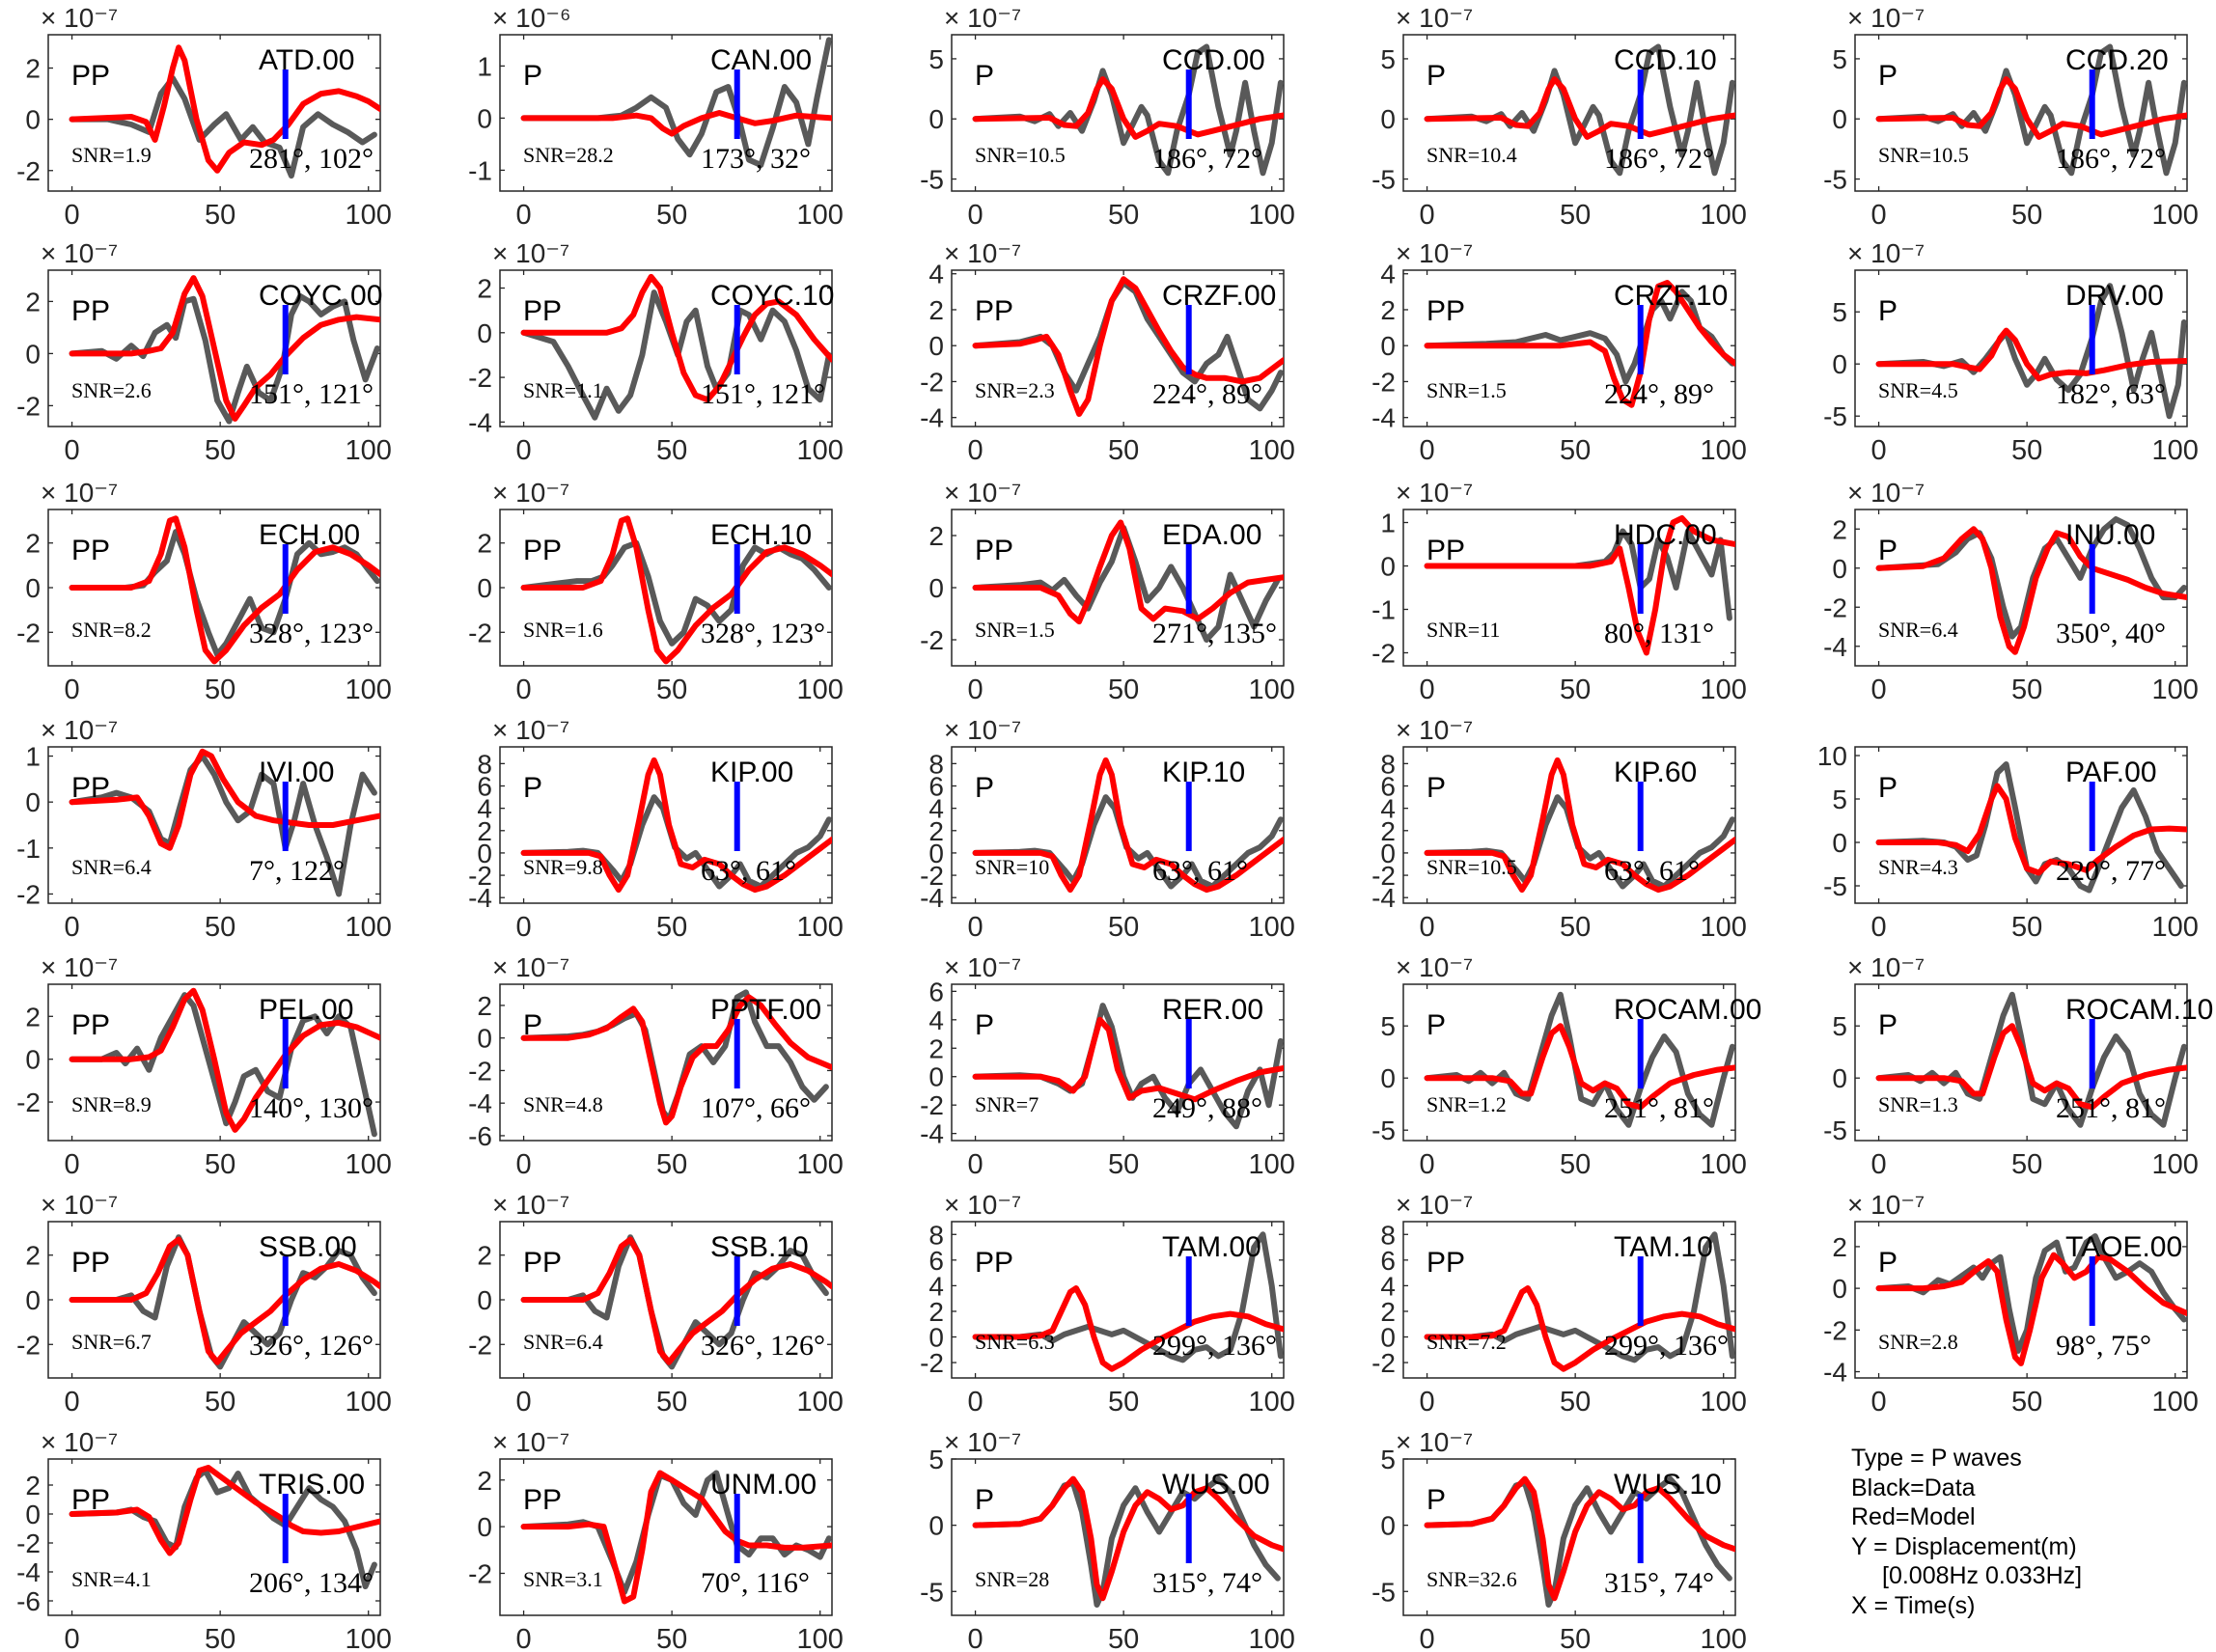  What do you see at coordinates (1982, 1575) in the screenshot?
I see `legend-band: [0.008Hz 0.033Hz]` at bounding box center [1982, 1575].